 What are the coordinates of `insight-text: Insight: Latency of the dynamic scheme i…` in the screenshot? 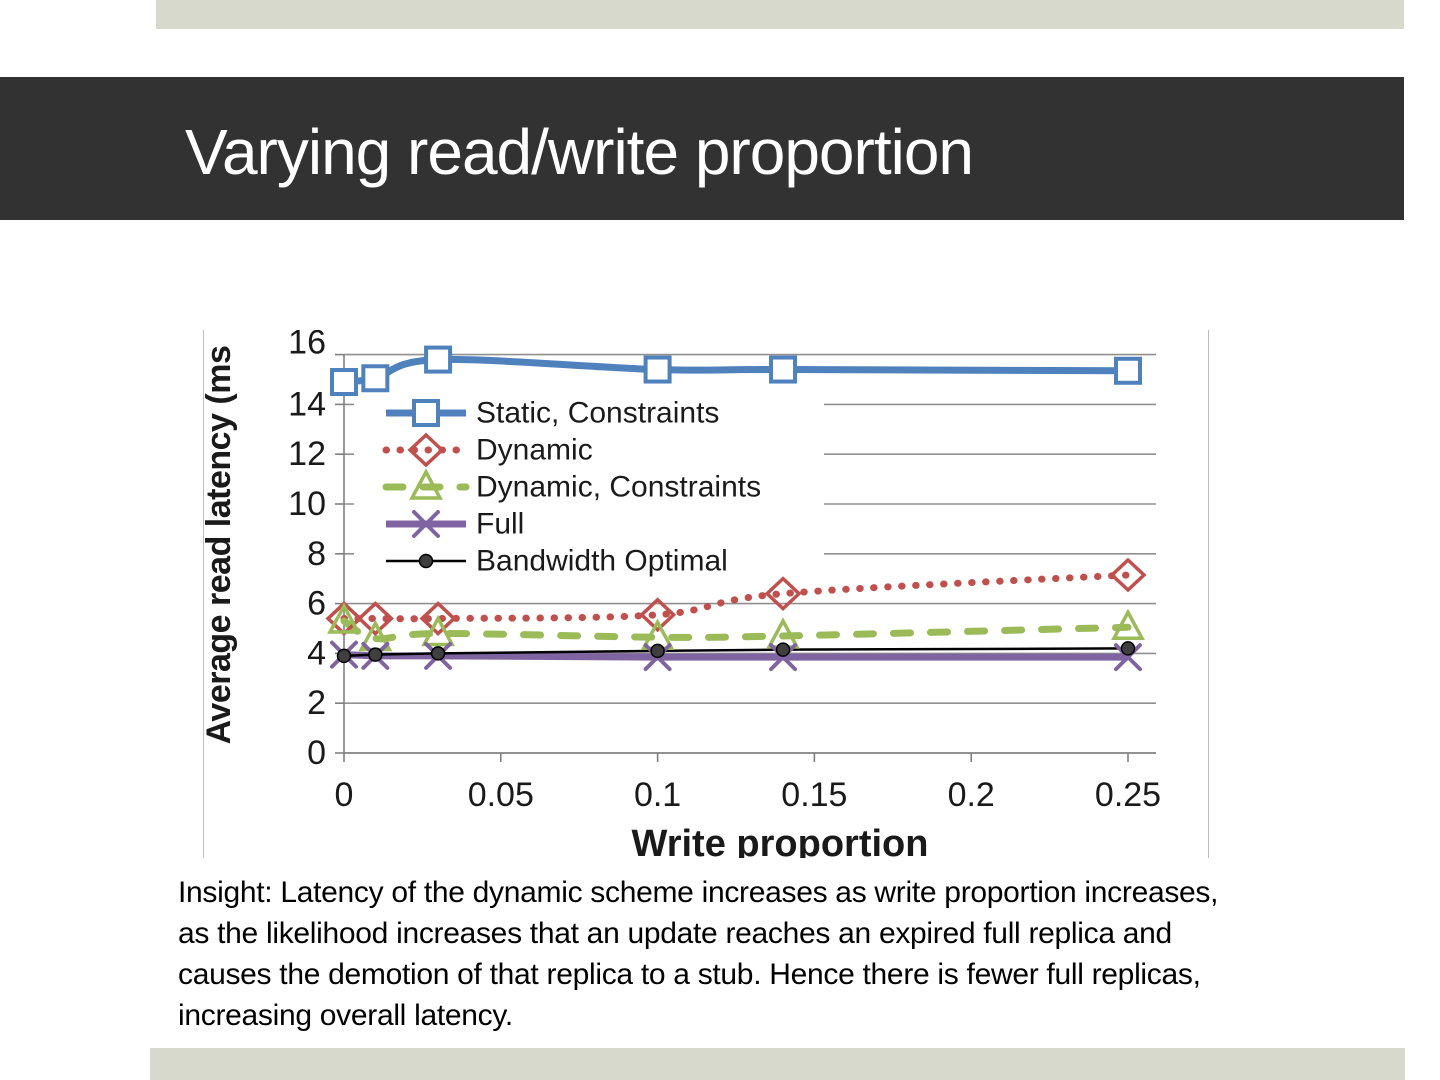 It's located at (698, 954).